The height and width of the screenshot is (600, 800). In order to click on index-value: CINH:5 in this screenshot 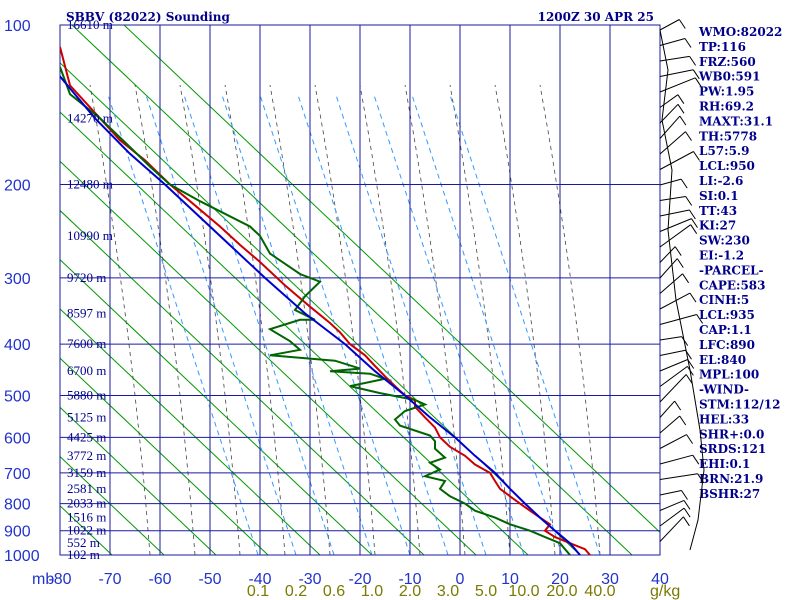, I will do `click(724, 300)`.